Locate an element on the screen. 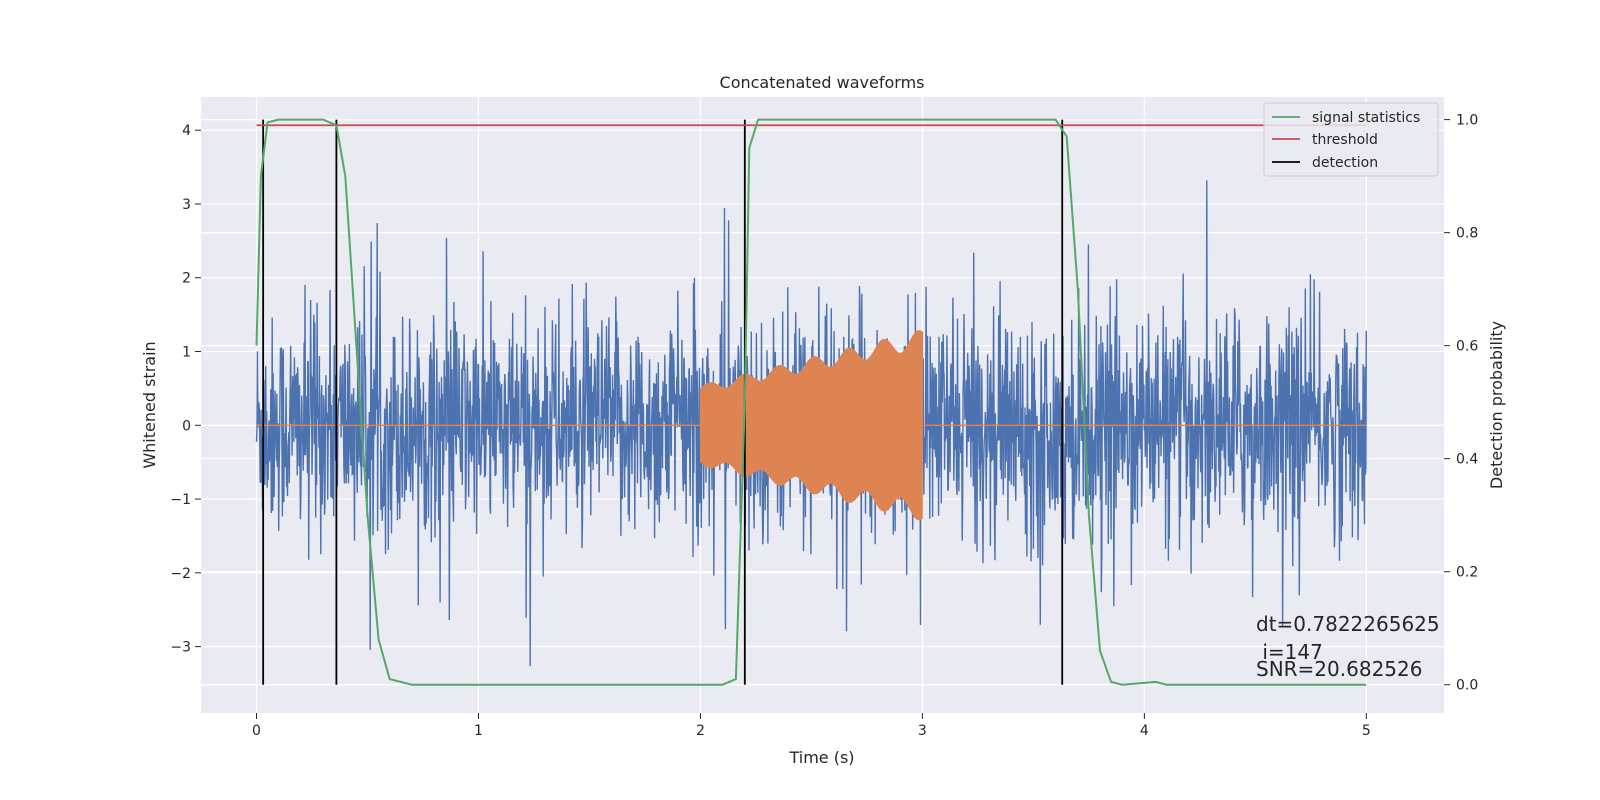  x-tick-label-4: 4 is located at coordinates (1144, 731).